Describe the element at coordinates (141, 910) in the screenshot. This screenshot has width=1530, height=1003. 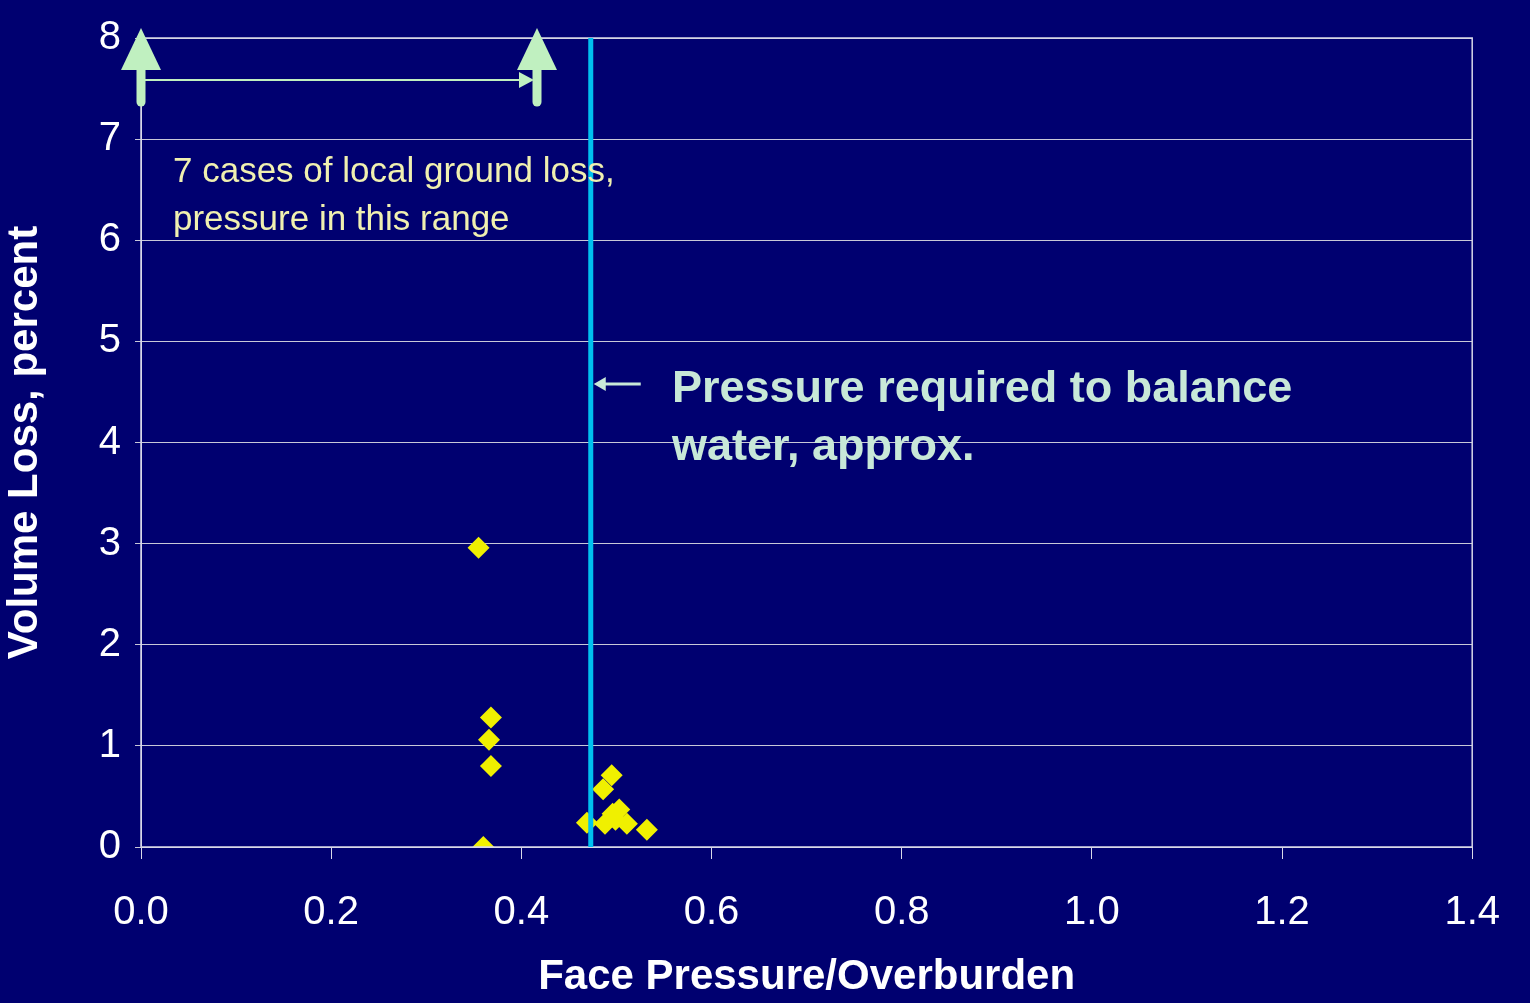
I see `x-tick-label: 0.0` at that location.